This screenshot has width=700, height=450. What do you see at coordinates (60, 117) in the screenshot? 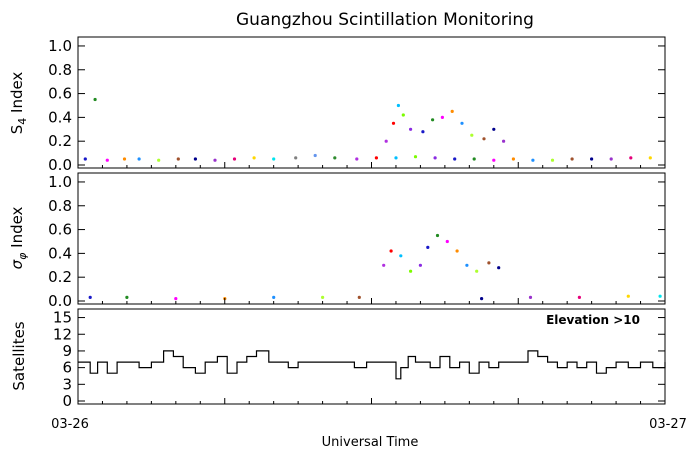
I see `s4-ytick-label: 0.4` at bounding box center [60, 117].